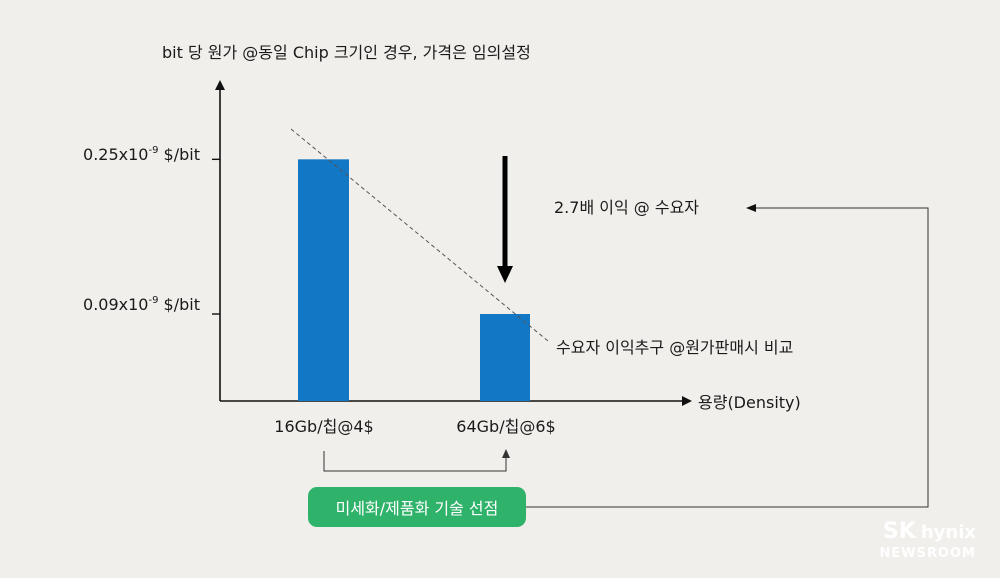  What do you see at coordinates (505, 274) in the screenshot?
I see `price-drop-arrowhead` at bounding box center [505, 274].